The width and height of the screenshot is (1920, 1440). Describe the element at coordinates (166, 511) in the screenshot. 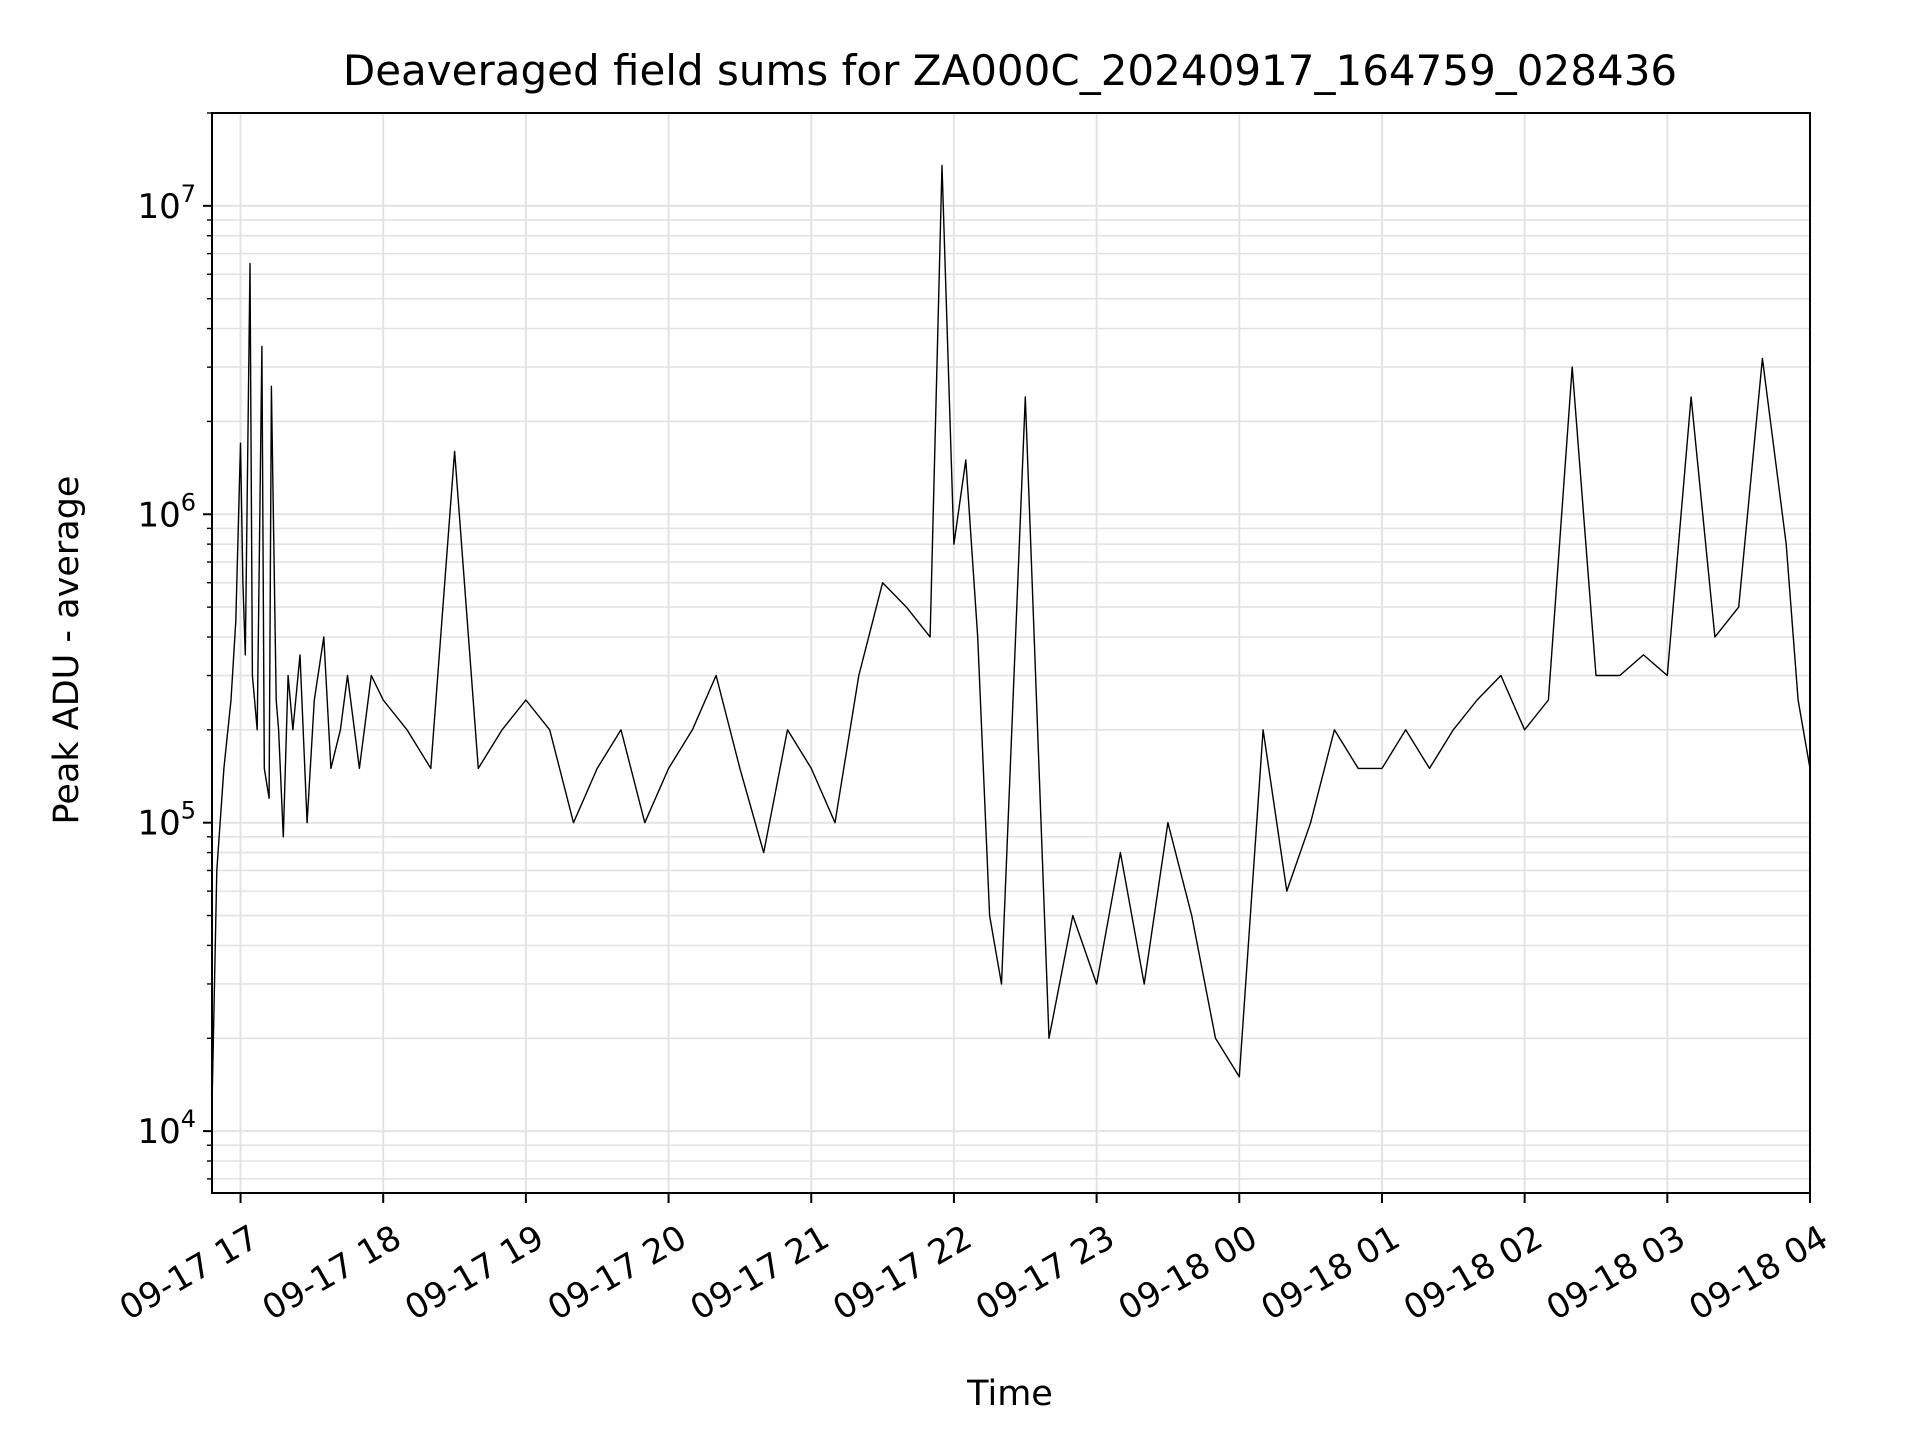

I see `y-tick-label: 10⁶` at that location.